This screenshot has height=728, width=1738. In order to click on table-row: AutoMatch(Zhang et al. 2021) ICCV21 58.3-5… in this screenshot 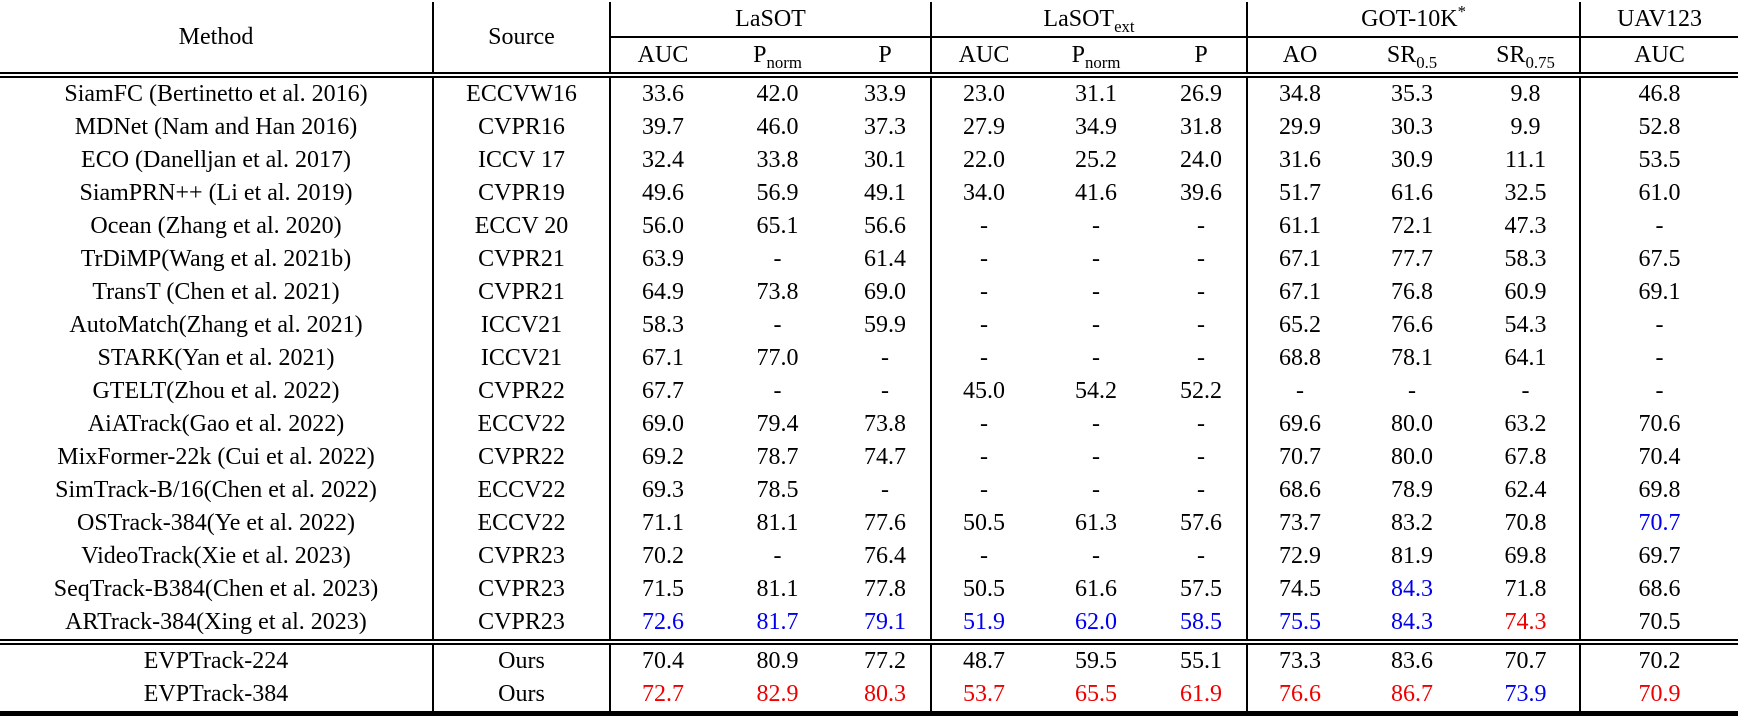, I will do `click(869, 325)`.